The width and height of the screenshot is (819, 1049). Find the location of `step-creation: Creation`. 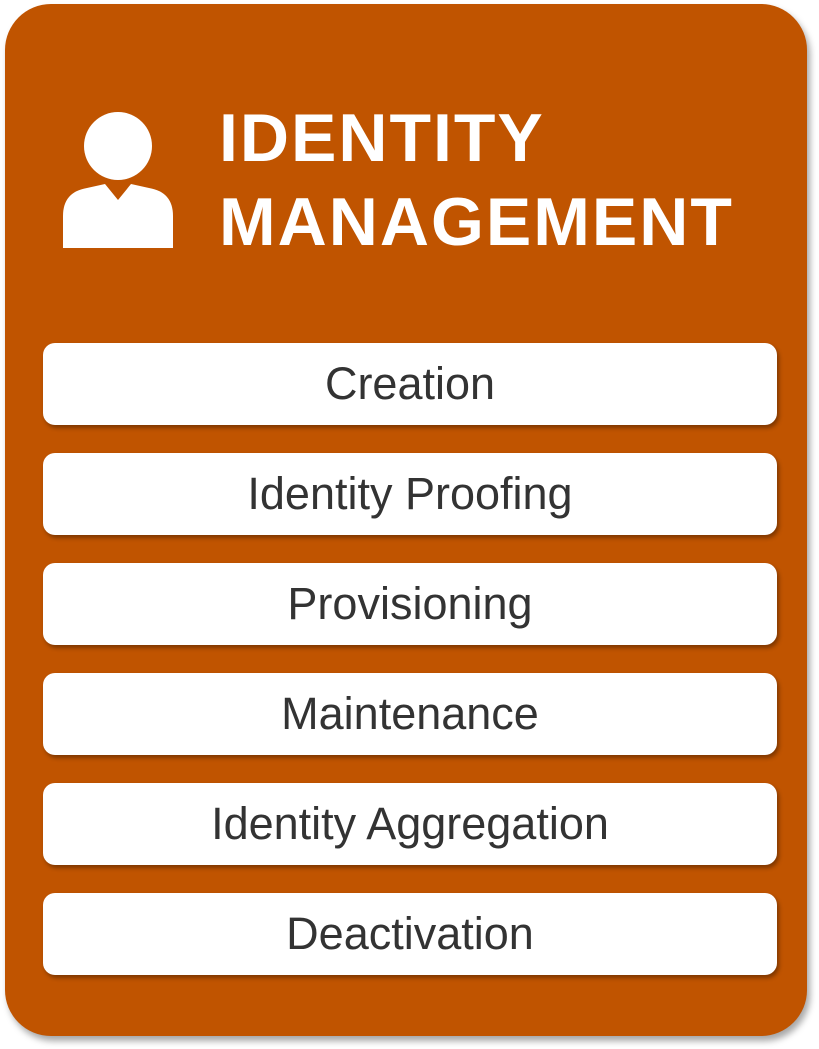

step-creation: Creation is located at coordinates (410, 384).